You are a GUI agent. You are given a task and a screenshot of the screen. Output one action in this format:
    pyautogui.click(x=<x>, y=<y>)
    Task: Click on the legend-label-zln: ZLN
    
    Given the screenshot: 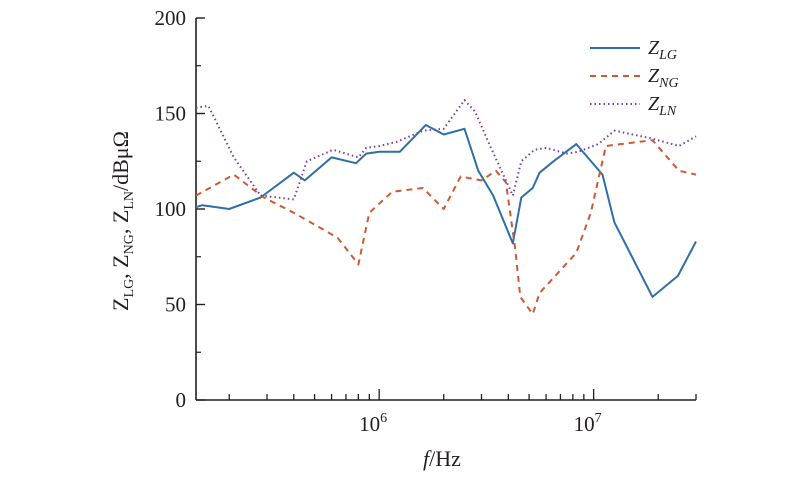 What is the action you would take?
    pyautogui.click(x=662, y=106)
    